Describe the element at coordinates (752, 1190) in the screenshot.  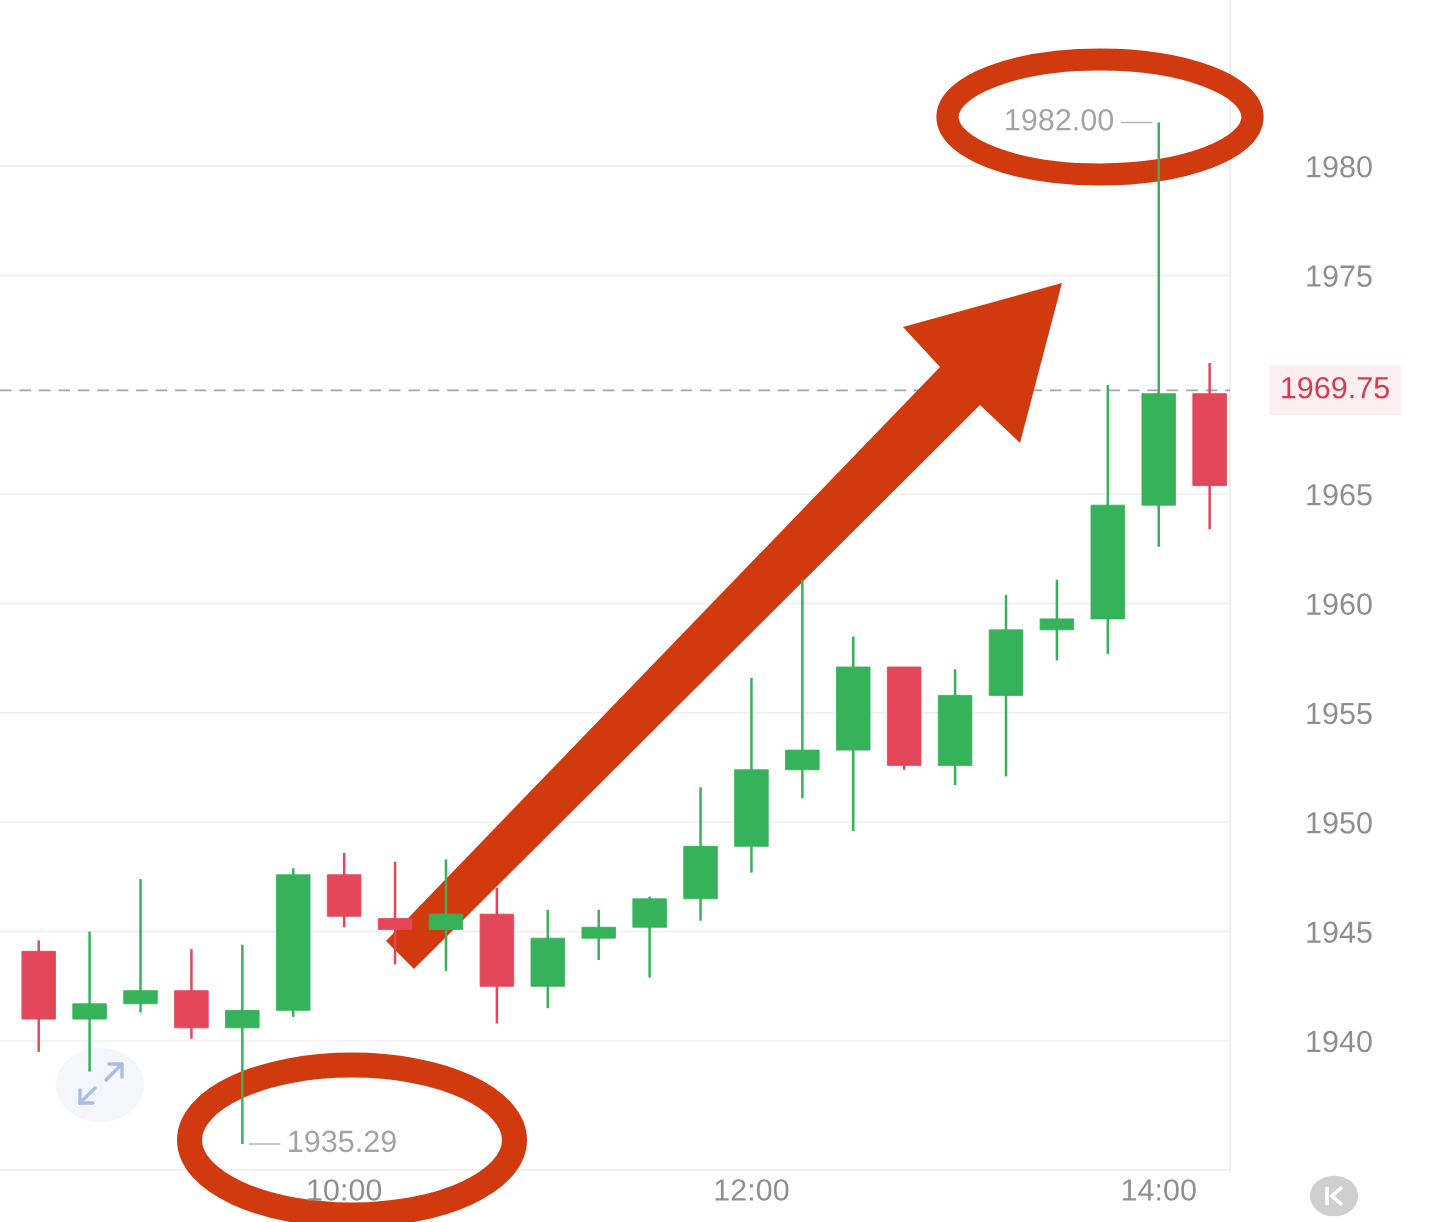
I see `x-tick-label: 12:00` at that location.